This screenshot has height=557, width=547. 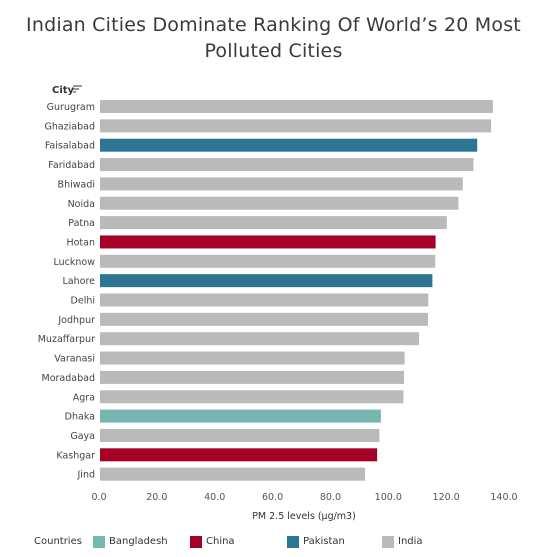 What do you see at coordinates (239, 455) in the screenshot?
I see `bar-kashgar` at bounding box center [239, 455].